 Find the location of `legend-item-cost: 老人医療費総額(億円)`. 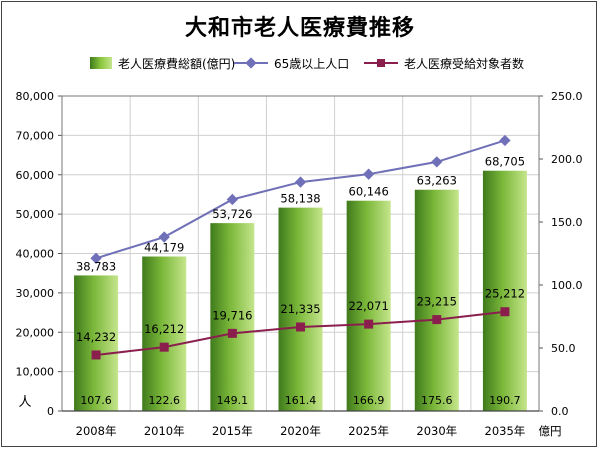

legend-item-cost: 老人医療費総額(億円) is located at coordinates (162, 63).